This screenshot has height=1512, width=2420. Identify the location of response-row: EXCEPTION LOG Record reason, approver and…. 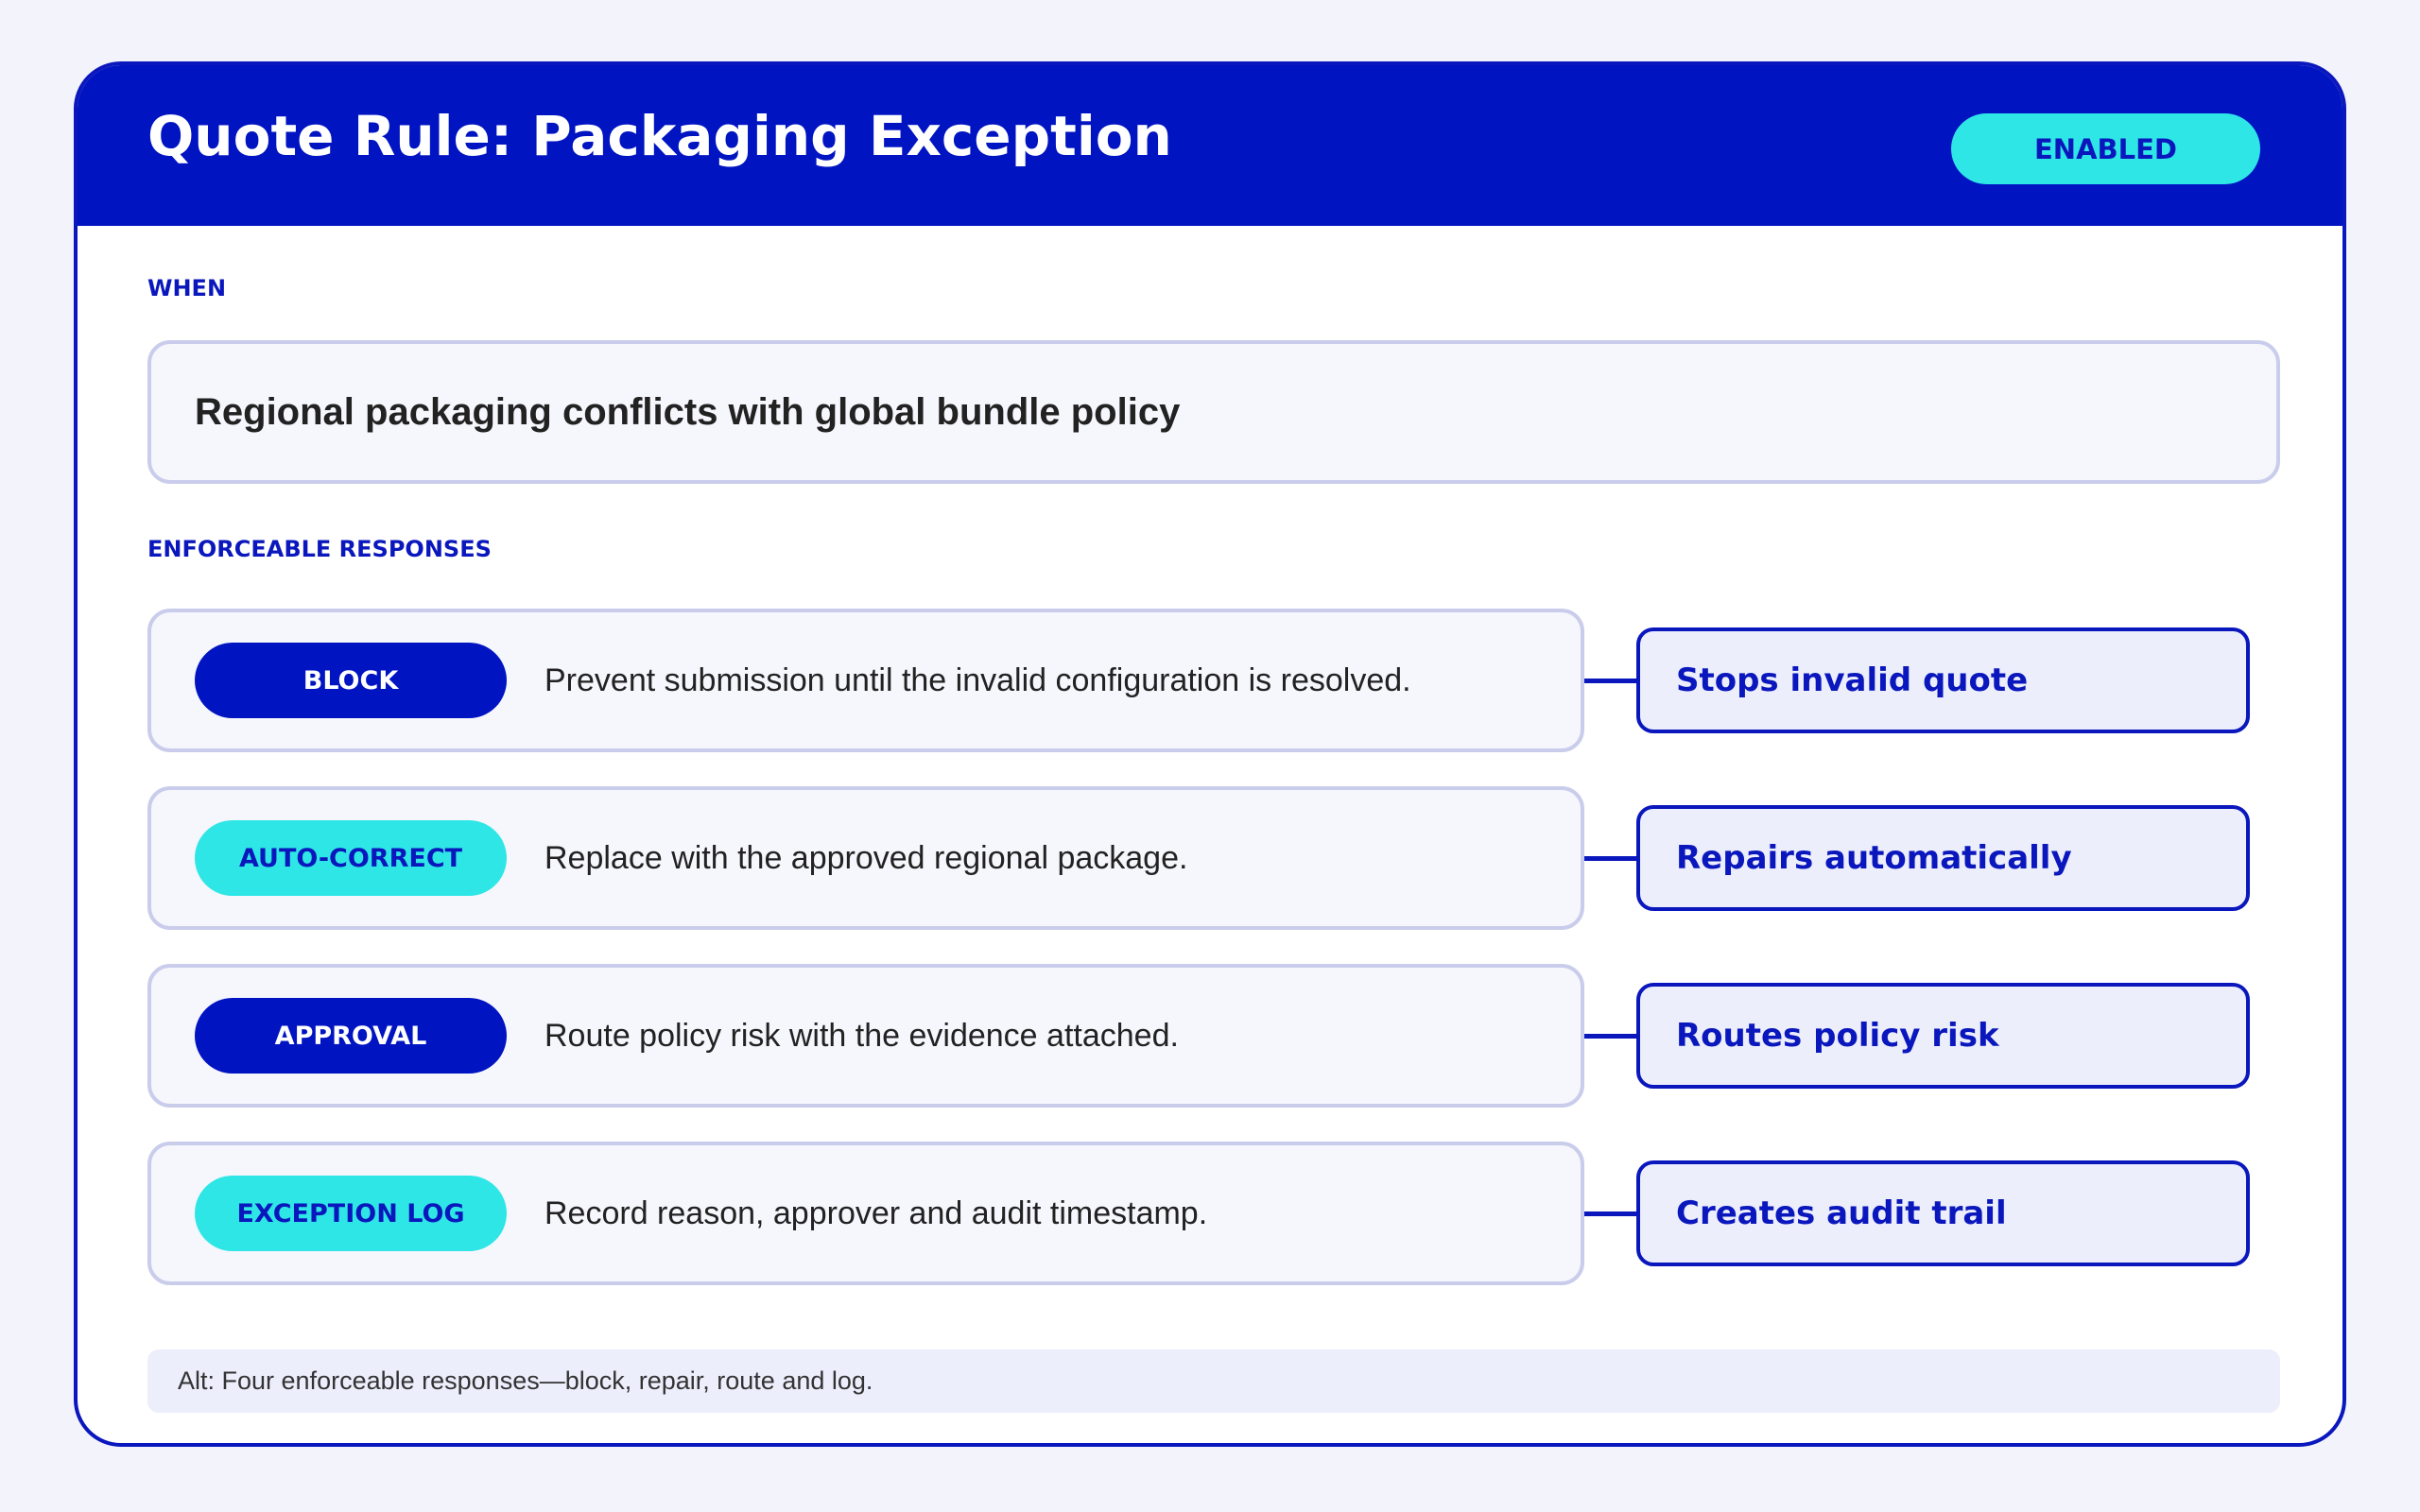
(865, 1213).